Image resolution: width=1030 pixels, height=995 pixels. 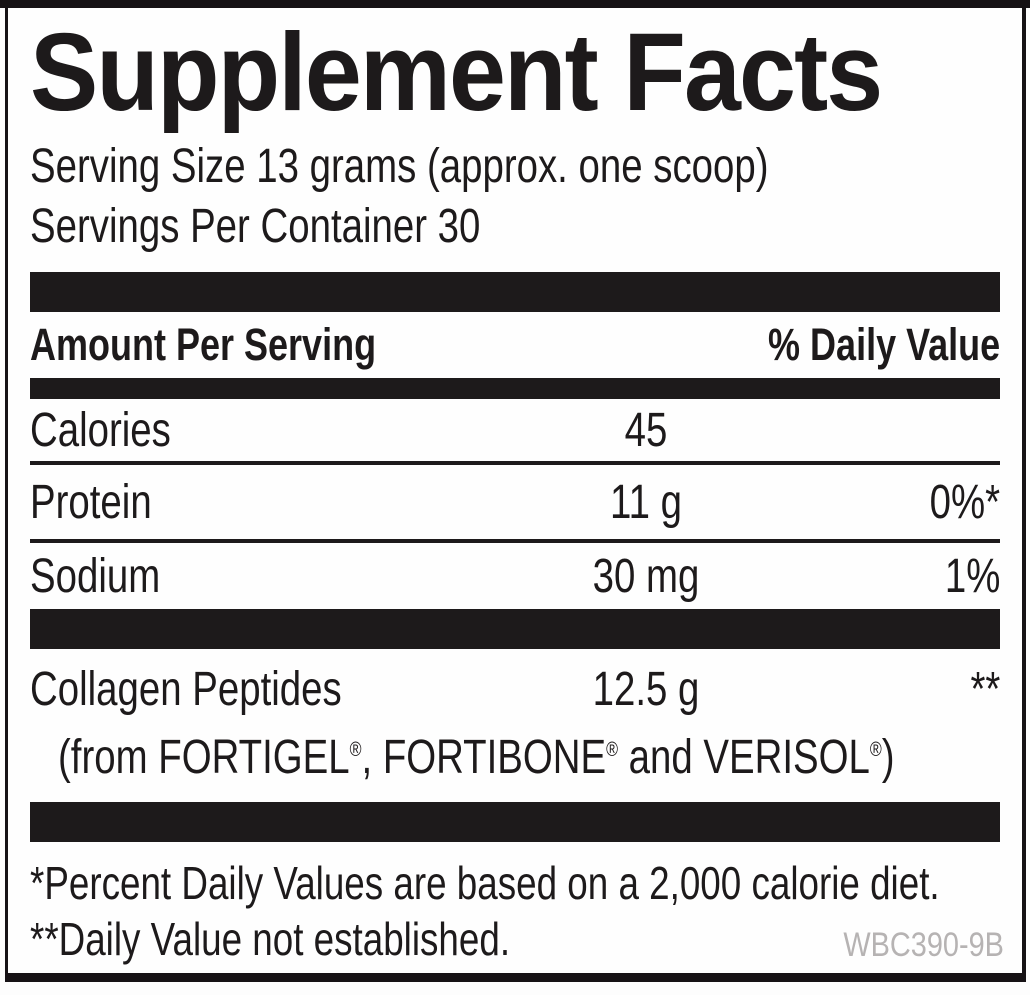 I want to click on nutrient-name: Collagen Peptides, so click(x=186, y=690).